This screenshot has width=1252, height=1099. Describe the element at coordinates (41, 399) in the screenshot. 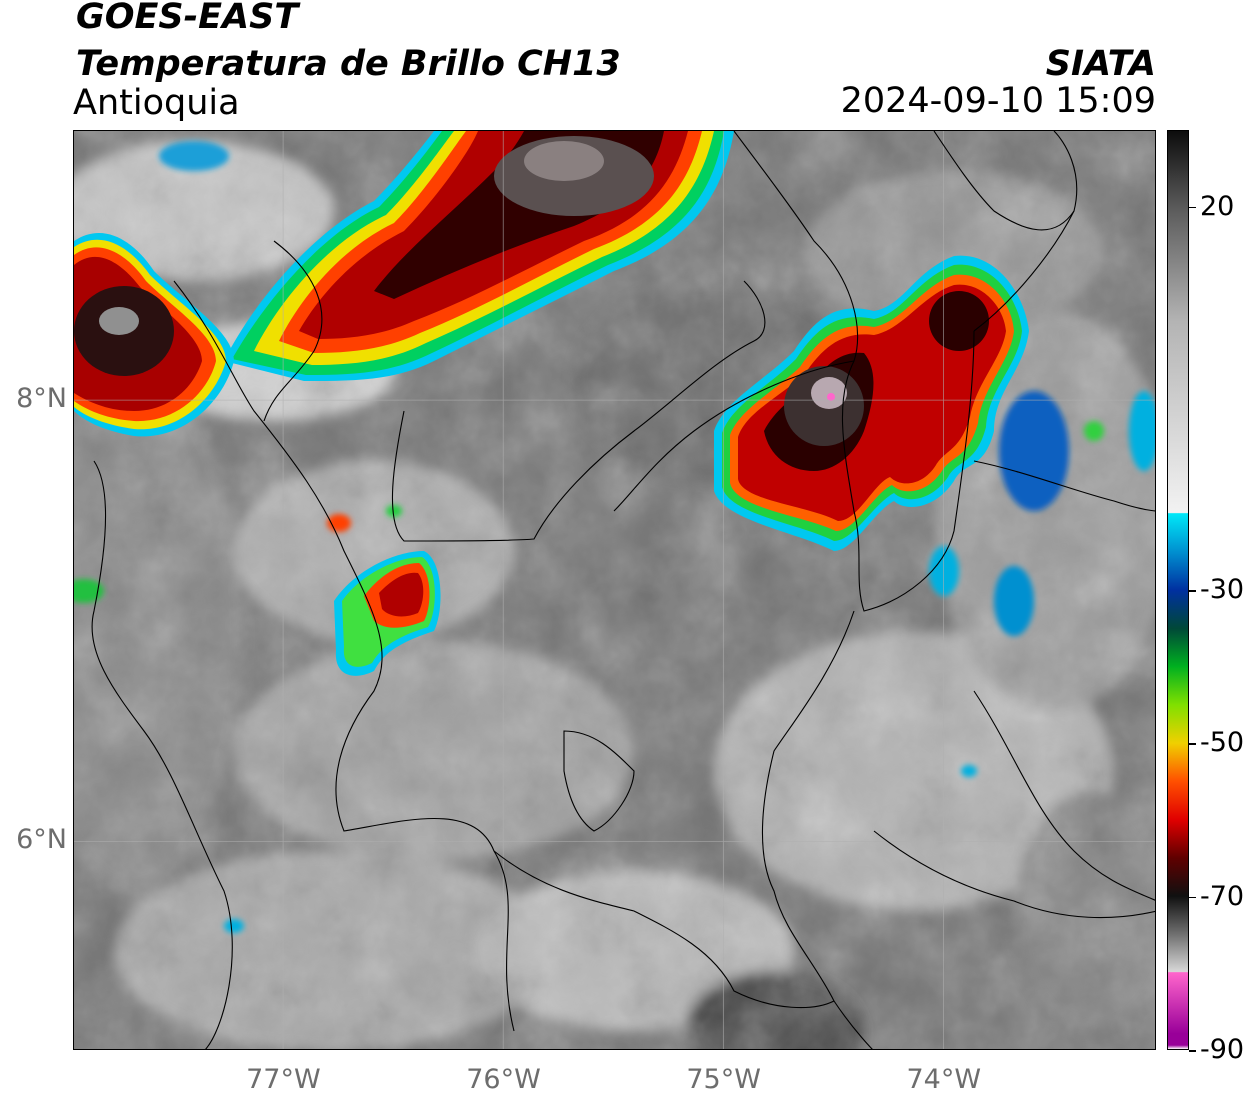

I see `lat-label: 8°N` at that location.